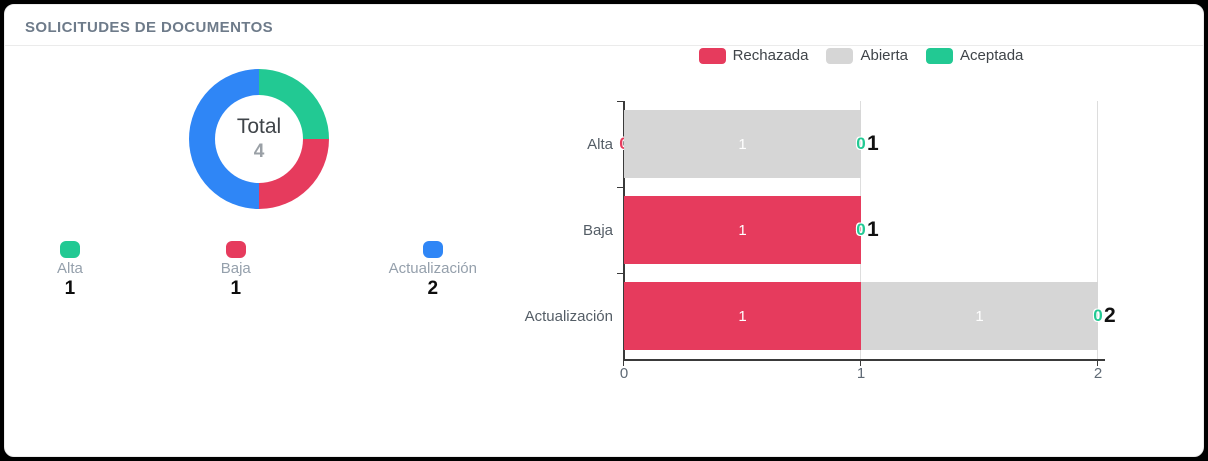 The image size is (1208, 461). Describe the element at coordinates (604, 45) in the screenshot. I see `title-divider` at that location.